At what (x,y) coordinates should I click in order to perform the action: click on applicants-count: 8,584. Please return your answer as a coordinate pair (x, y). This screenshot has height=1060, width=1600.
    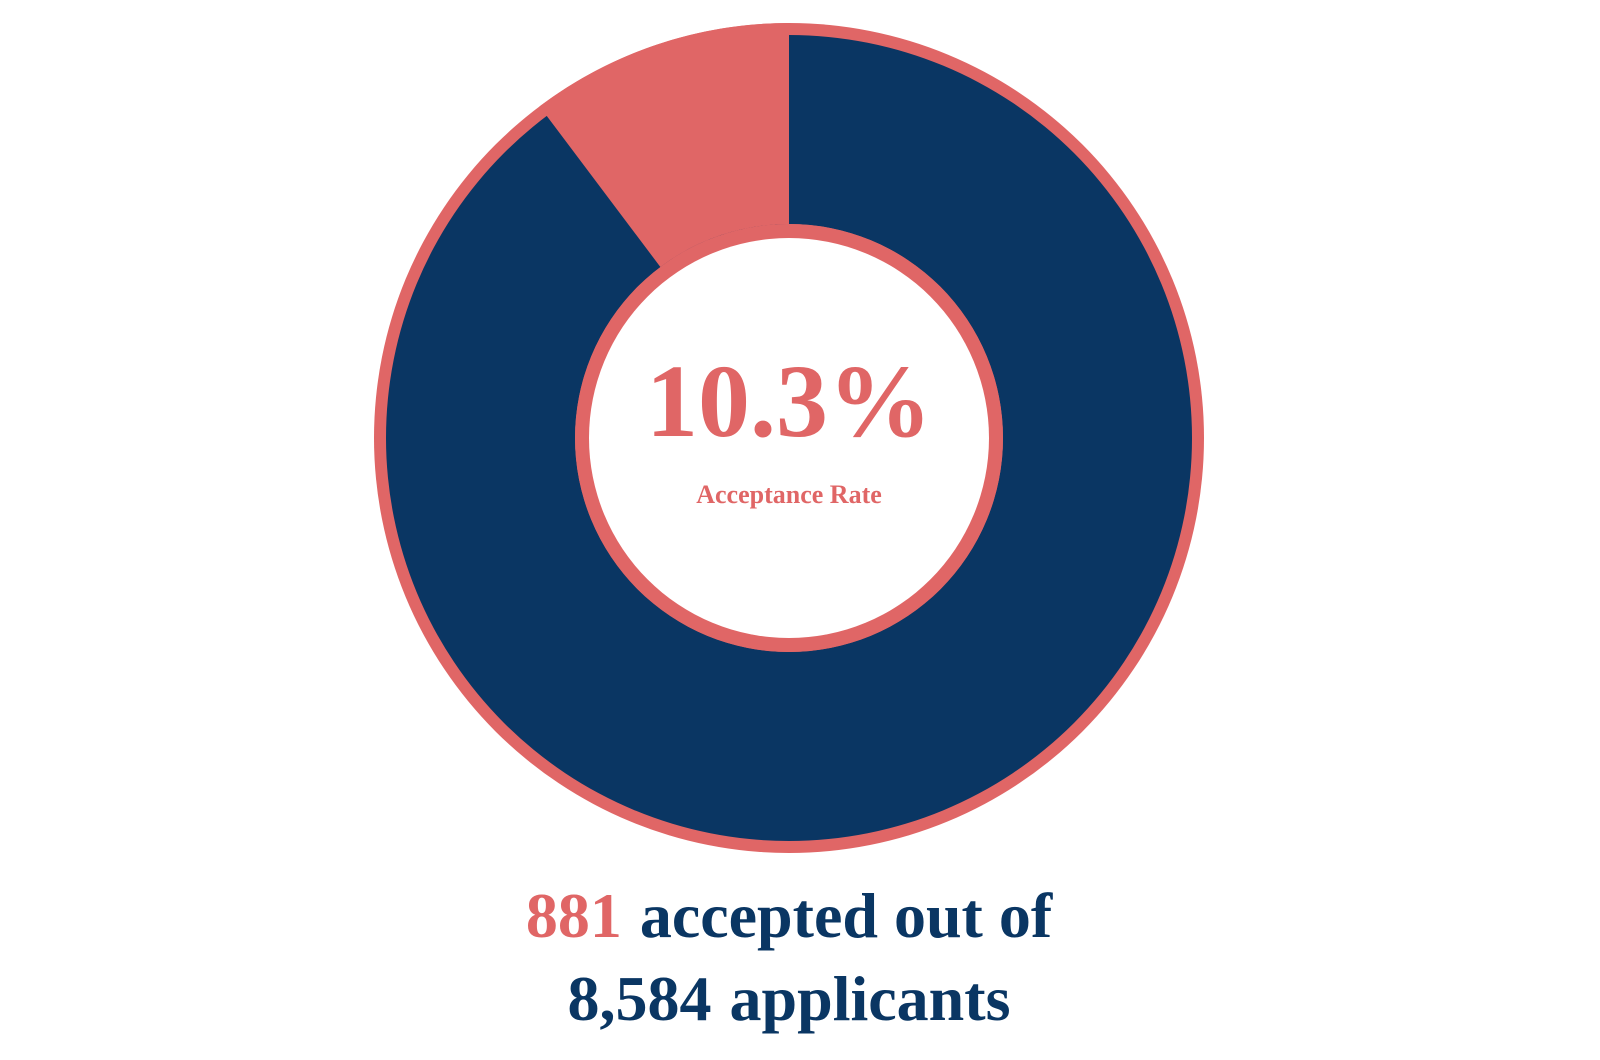
    Looking at the image, I should click on (640, 998).